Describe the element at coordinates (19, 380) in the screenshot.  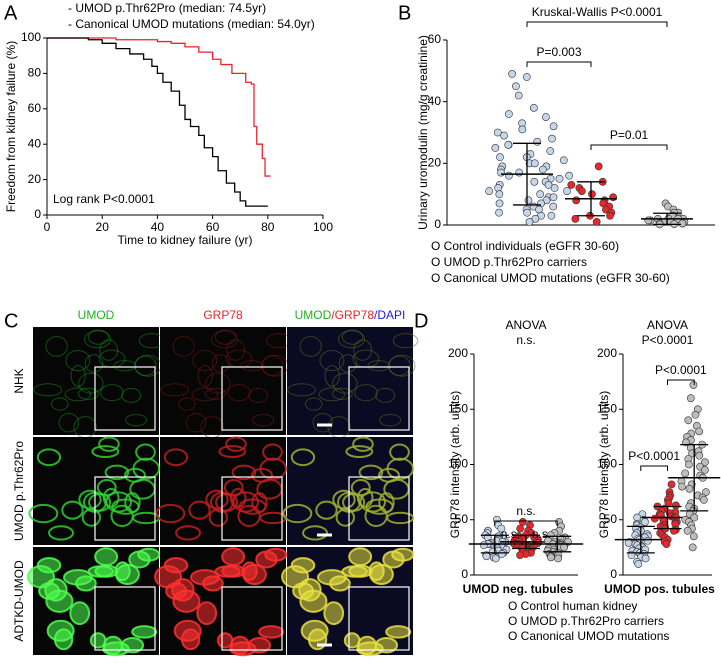
I see `row-label: NHK` at that location.